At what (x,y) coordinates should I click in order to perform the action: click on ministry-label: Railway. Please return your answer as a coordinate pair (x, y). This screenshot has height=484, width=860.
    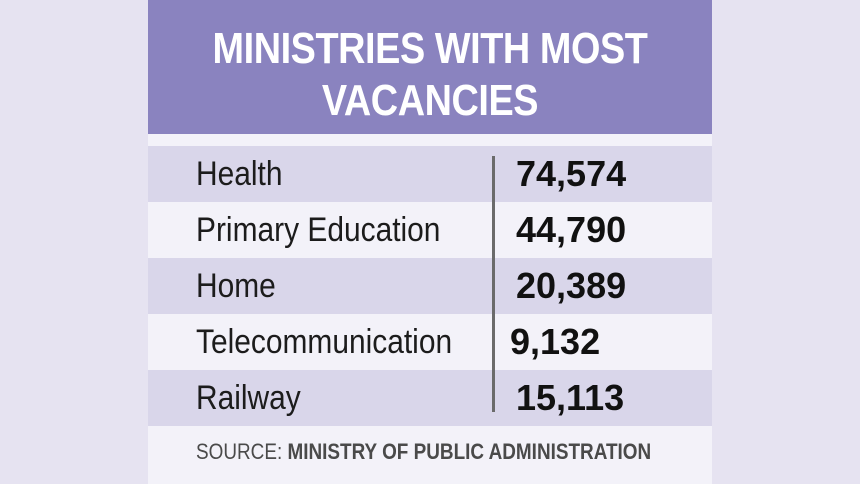
    Looking at the image, I should click on (248, 398).